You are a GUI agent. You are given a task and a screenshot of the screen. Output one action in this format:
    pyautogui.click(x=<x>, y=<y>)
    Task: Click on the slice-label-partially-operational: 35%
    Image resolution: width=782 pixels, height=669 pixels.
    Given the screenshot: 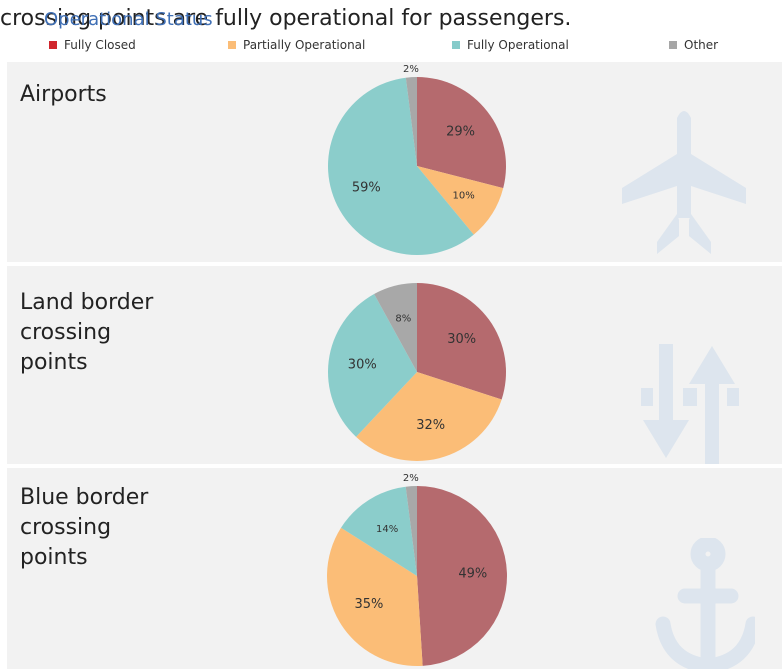 What is the action you would take?
    pyautogui.click(x=369, y=604)
    